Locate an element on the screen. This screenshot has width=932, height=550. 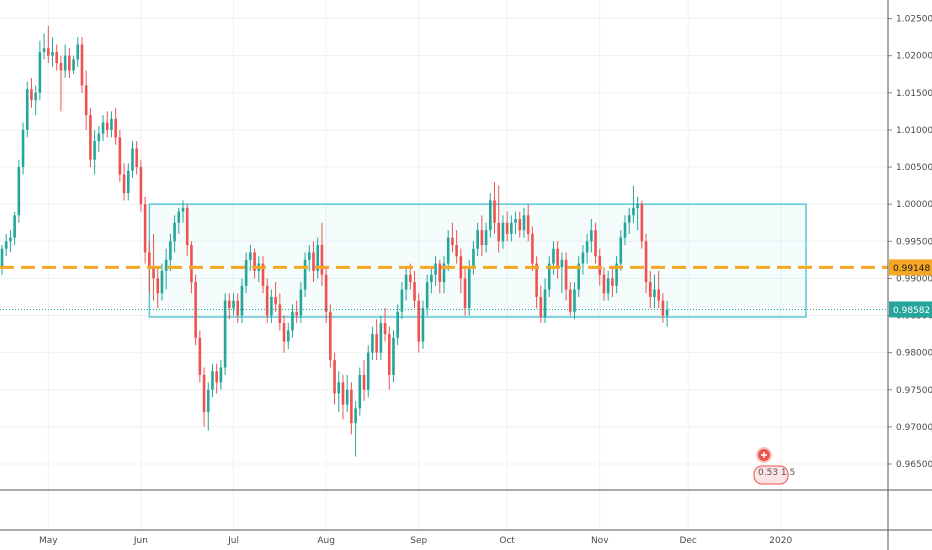
price-tick-label: 1.00000 is located at coordinates (914, 205).